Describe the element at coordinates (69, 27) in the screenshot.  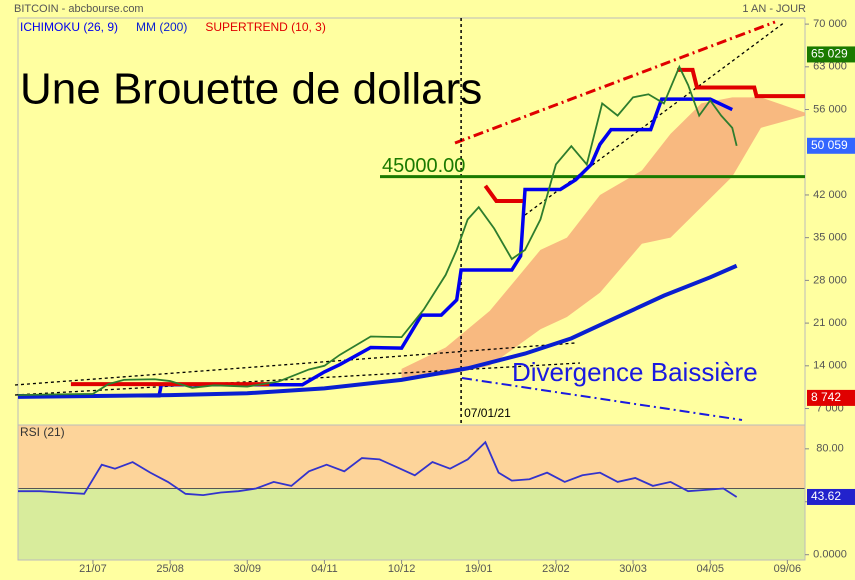
I see `legend-entry: ICHIMOKU (26, 9)` at that location.